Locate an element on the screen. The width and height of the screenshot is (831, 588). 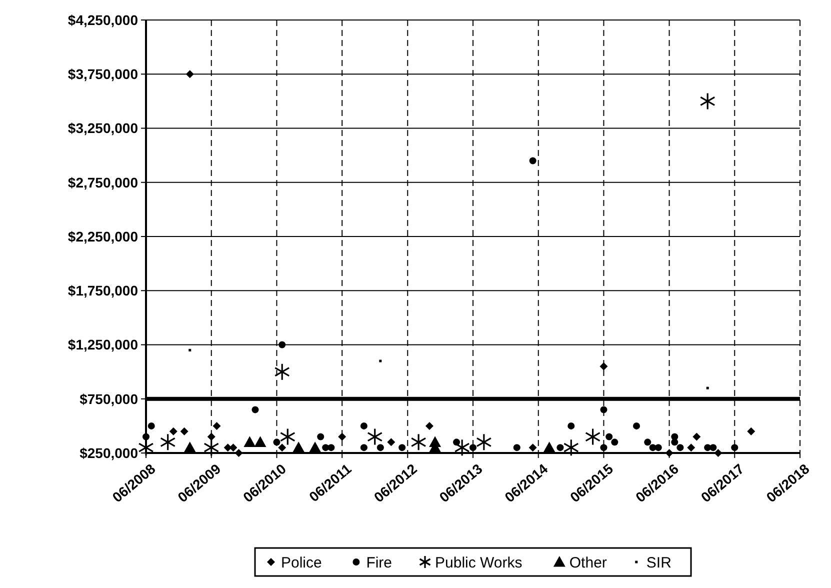
y-tick-label: $2,250,000 is located at coordinates (103, 236).